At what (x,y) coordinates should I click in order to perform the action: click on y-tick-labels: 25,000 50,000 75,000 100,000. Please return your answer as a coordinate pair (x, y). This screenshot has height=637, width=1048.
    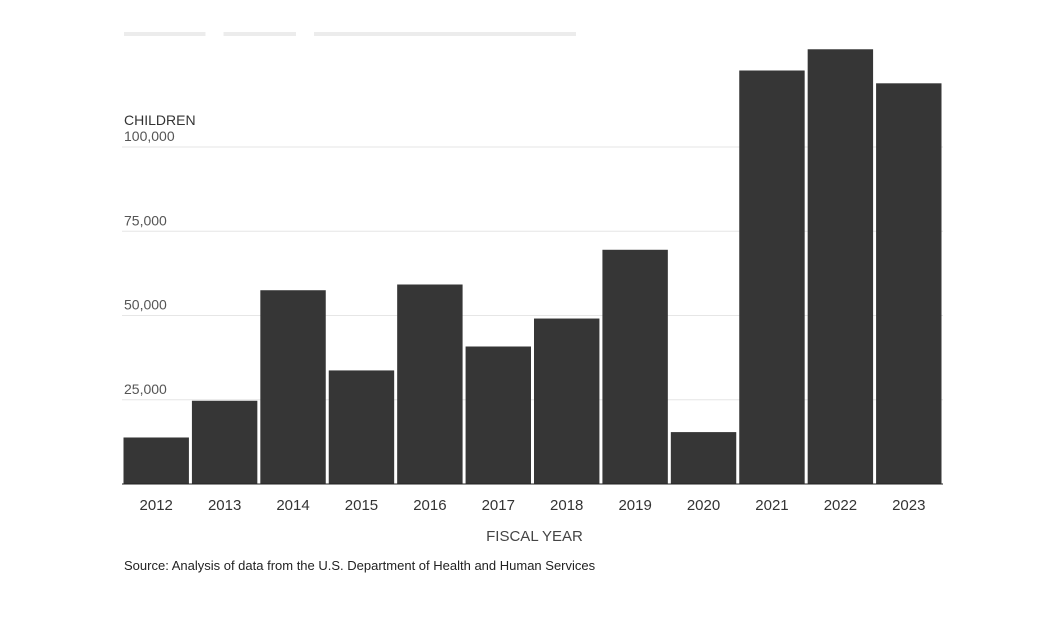
    Looking at the image, I should click on (149, 262).